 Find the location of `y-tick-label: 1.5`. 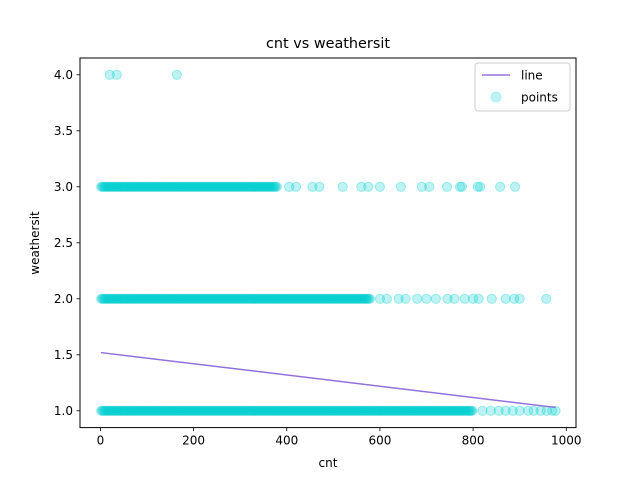

y-tick-label: 1.5 is located at coordinates (63, 355).